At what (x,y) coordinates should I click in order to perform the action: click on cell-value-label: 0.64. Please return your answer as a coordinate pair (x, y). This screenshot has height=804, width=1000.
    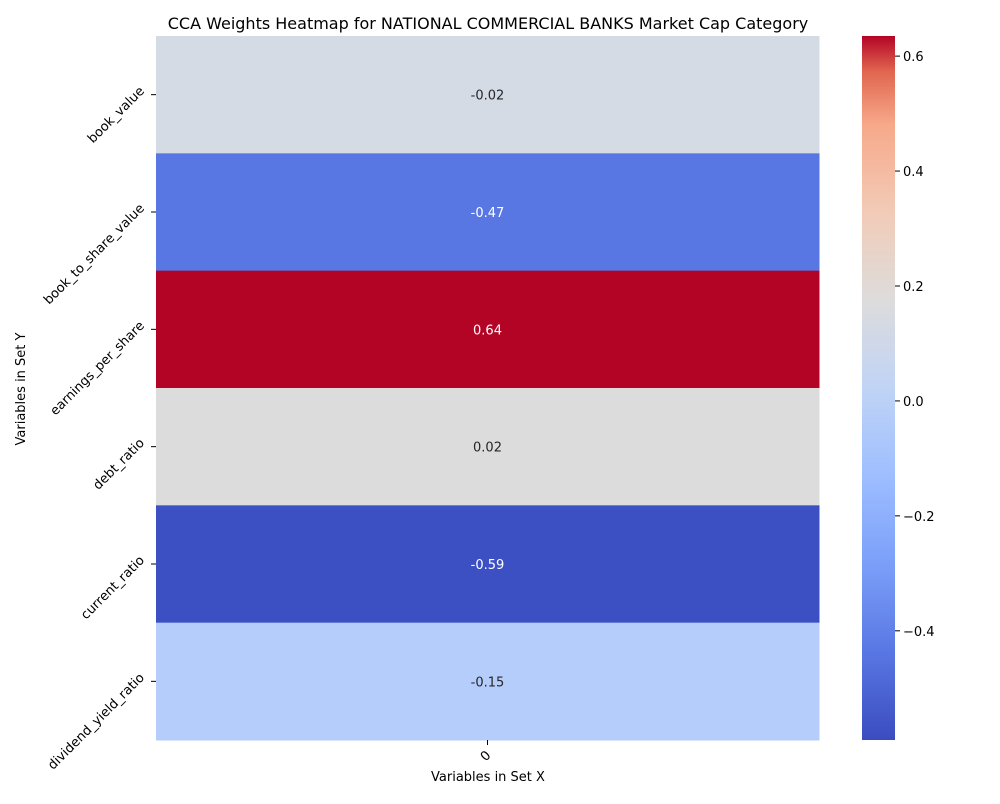
    Looking at the image, I should click on (487, 330).